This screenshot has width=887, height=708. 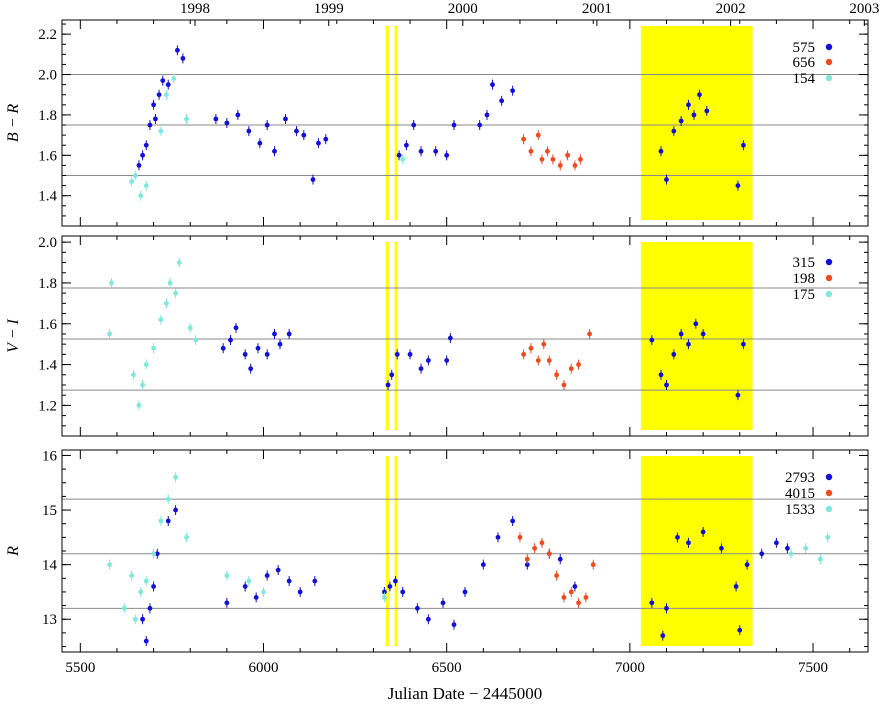 I want to click on legend-label: 315, so click(x=804, y=263).